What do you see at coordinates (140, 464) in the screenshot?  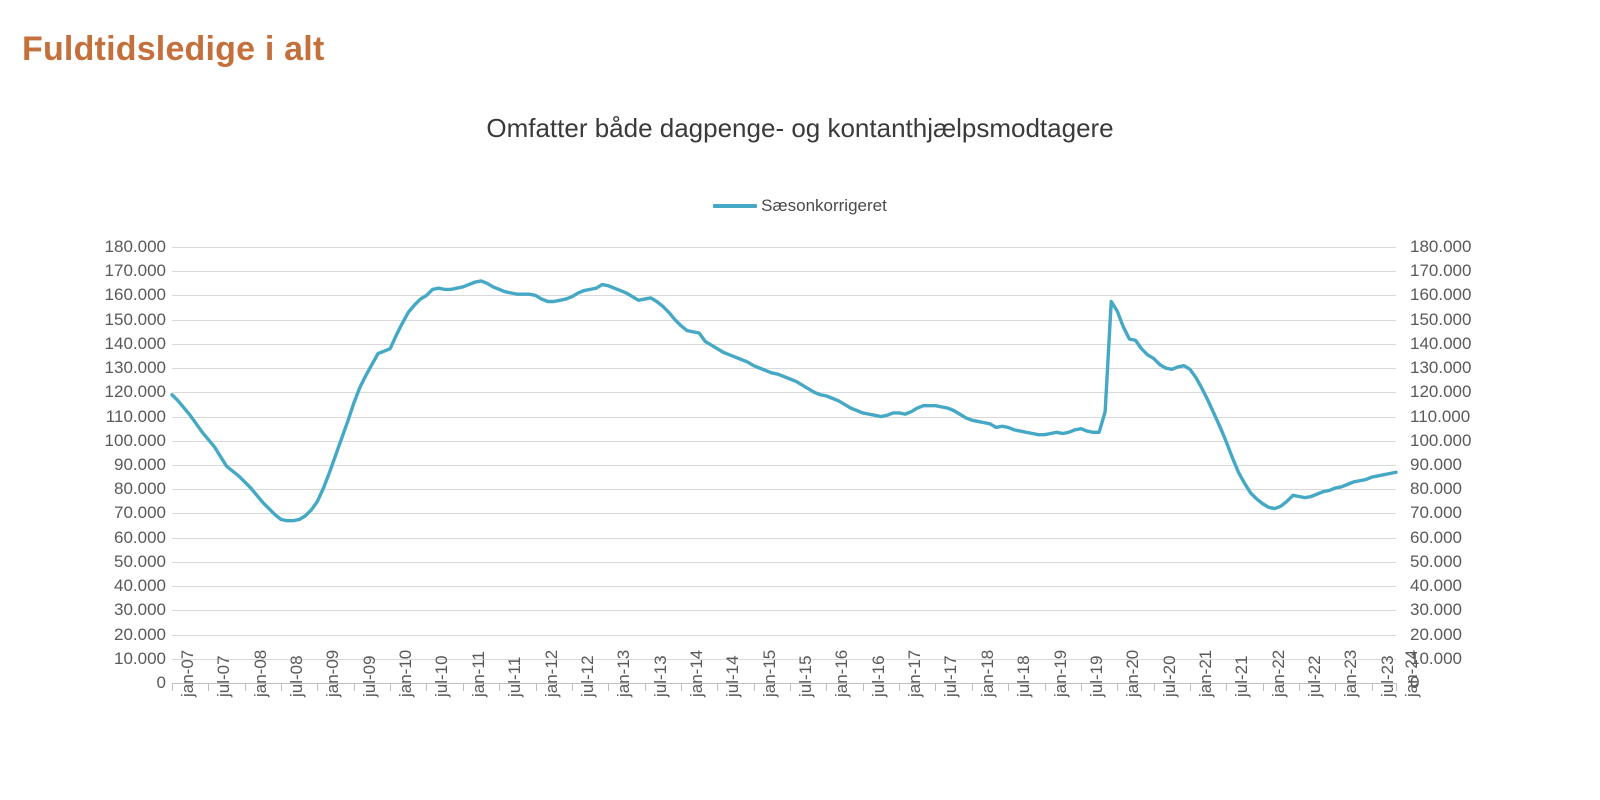 I see `y-axis-tick-label-left: 90.000` at bounding box center [140, 464].